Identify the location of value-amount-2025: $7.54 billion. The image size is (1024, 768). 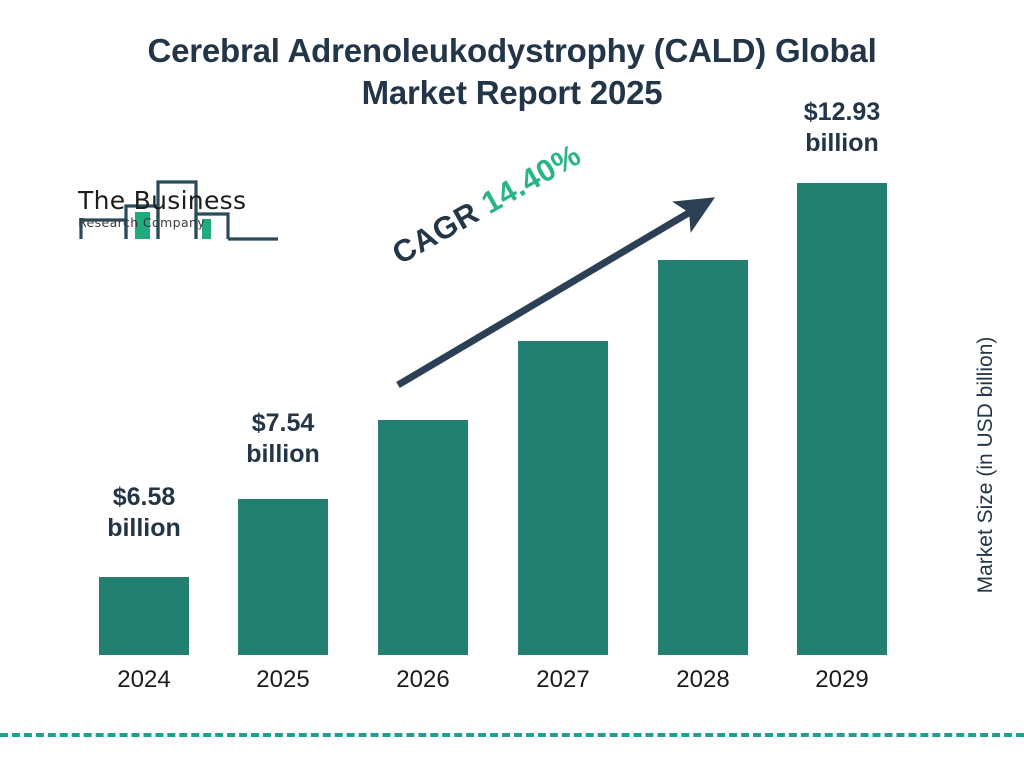
(283, 438).